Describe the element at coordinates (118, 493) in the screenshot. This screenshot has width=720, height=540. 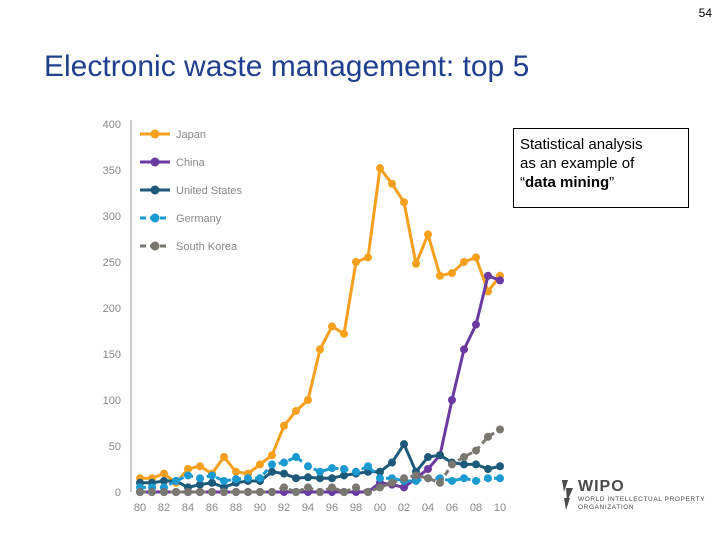
I see `y-tick-label: 0` at that location.